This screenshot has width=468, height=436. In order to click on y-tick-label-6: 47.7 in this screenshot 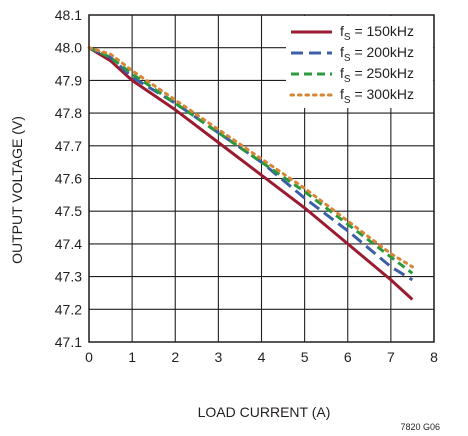, I will do `click(68, 146)`.